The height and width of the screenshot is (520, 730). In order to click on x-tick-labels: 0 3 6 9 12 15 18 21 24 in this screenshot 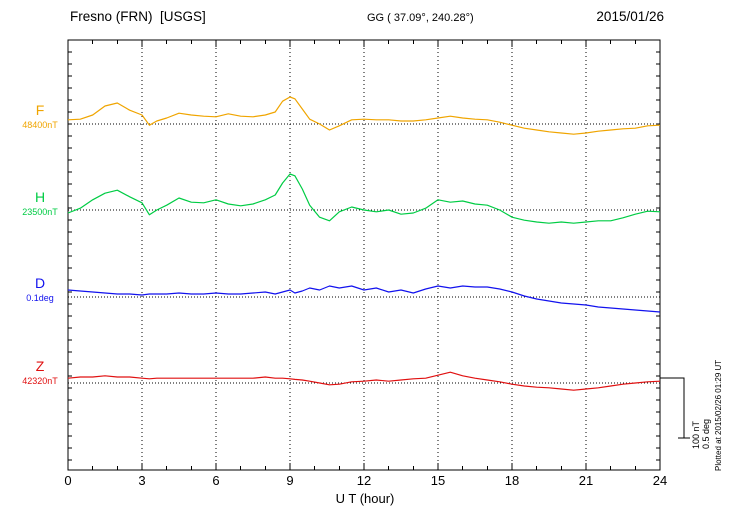, I will do `click(365, 480)`.